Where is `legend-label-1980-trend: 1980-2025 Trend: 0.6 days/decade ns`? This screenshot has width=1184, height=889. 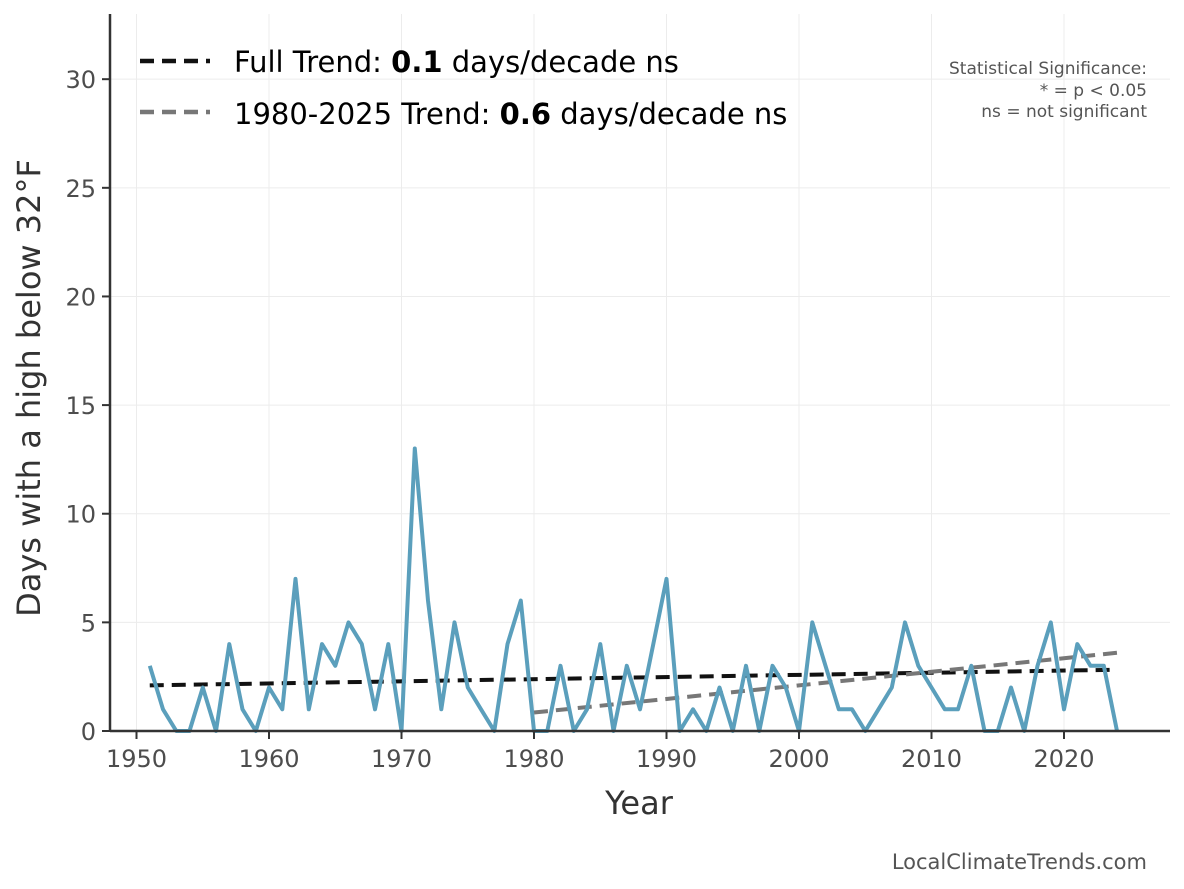
legend-label-1980-trend: 1980-2025 Trend: 0.6 days/decade ns is located at coordinates (510, 114).